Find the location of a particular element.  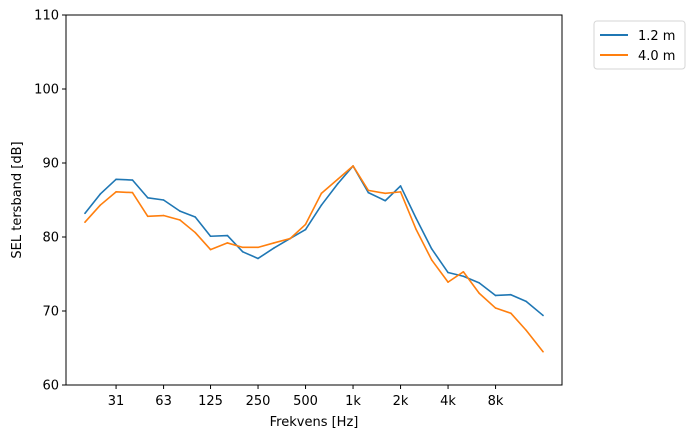

legend-frame is located at coordinates (639, 45).